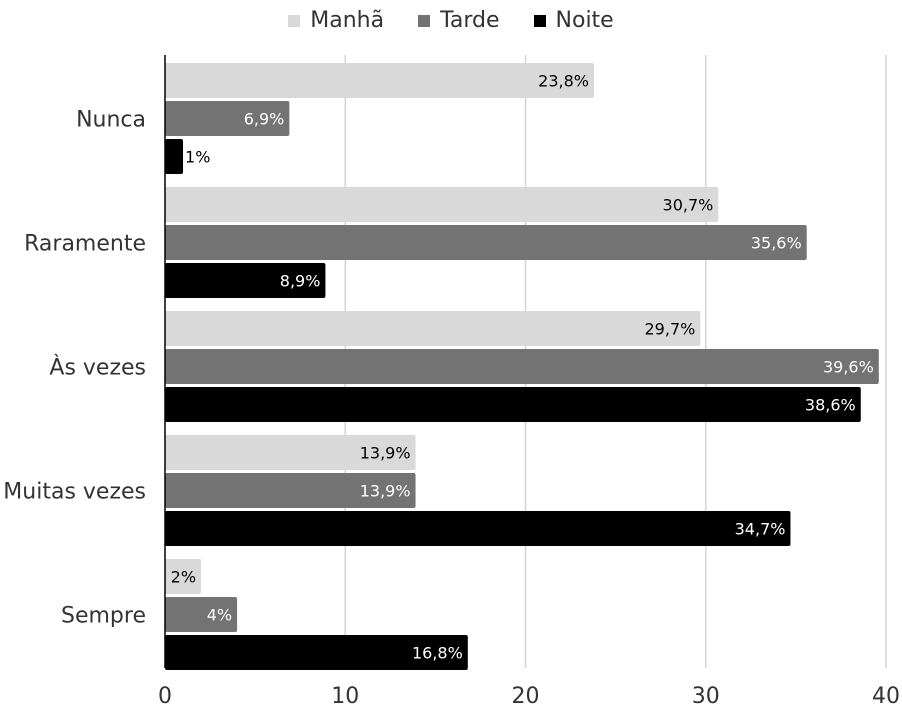 This screenshot has height=709, width=902. I want to click on category-label: Raramente, so click(85, 244).